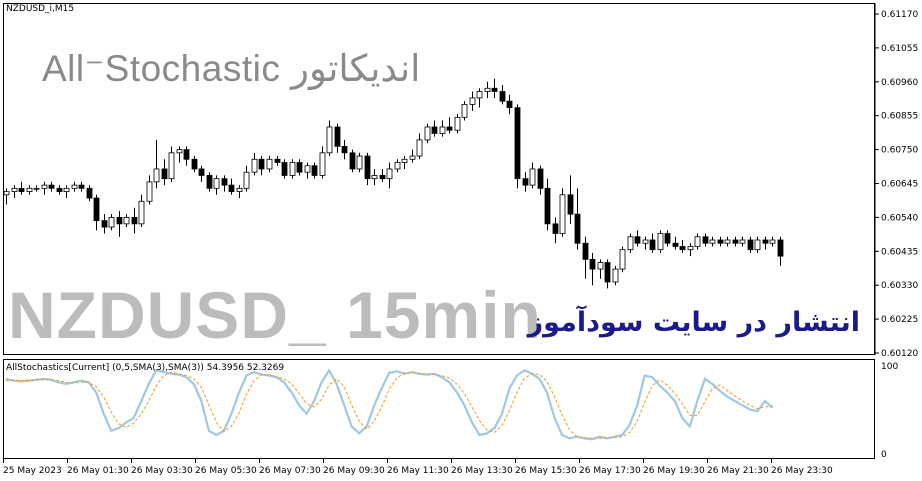 The height and width of the screenshot is (481, 922). What do you see at coordinates (899, 252) in the screenshot?
I see `price-axis-label: 0.60435` at bounding box center [899, 252].